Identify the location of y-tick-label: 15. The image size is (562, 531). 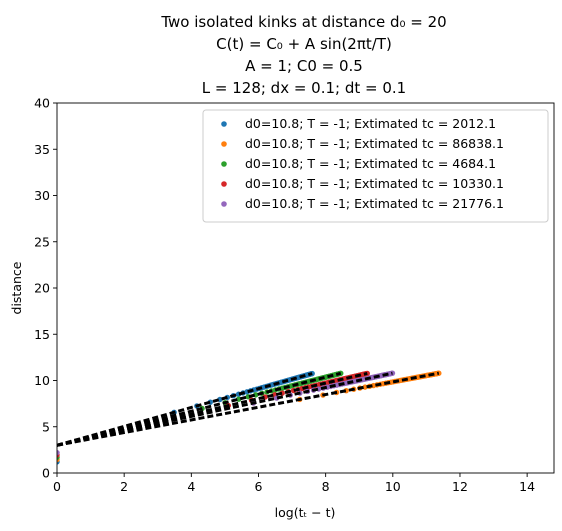
(42, 334).